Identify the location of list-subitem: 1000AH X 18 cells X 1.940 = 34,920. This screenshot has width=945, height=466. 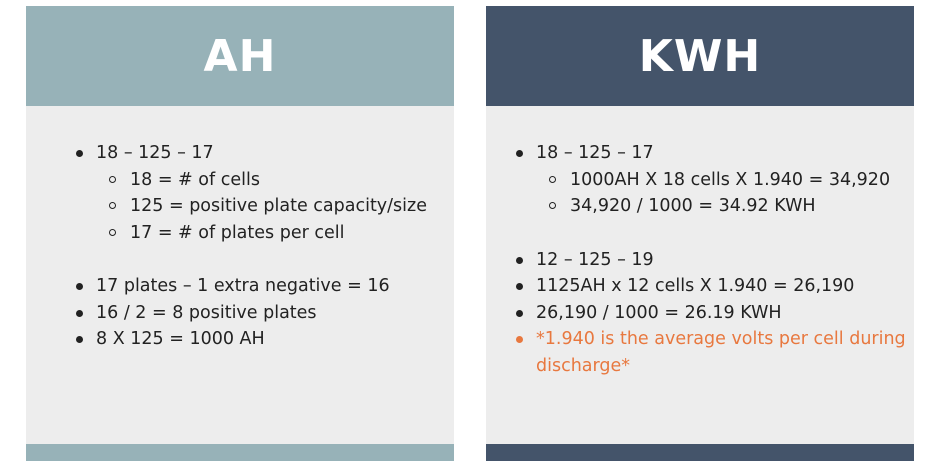
(713, 180).